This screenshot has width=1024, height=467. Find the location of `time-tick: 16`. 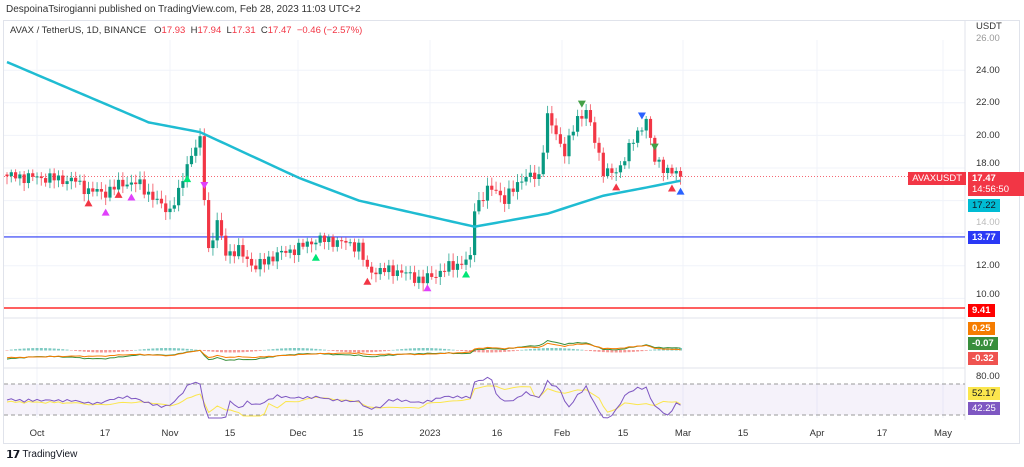

time-tick: 16 is located at coordinates (497, 433).